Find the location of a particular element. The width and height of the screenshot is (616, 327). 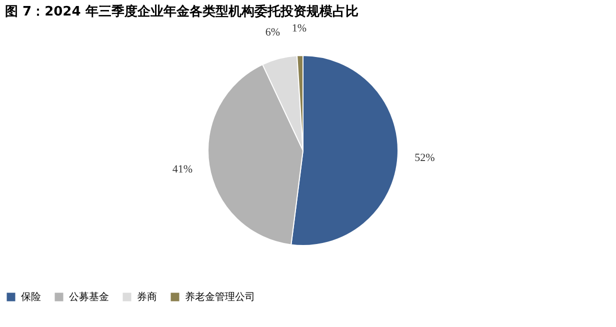

legend-label: 公募基金 is located at coordinates (89, 297).